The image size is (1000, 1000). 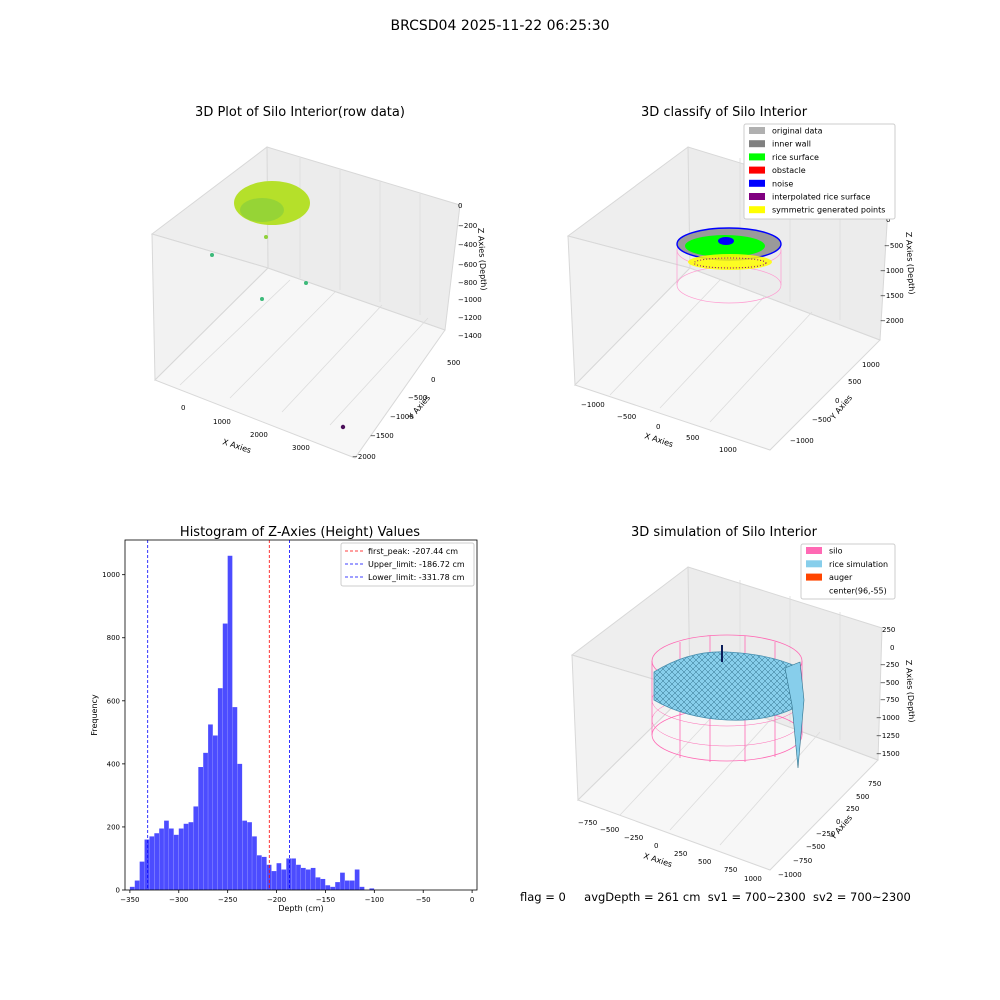 What do you see at coordinates (910, 691) in the screenshot?
I see `panel4-z-label: Z Axies (Depth)` at bounding box center [910, 691].